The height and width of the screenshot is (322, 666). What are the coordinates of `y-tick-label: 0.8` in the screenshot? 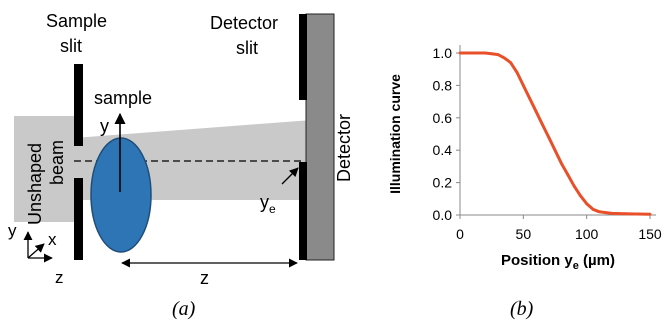 It's located at (443, 85).